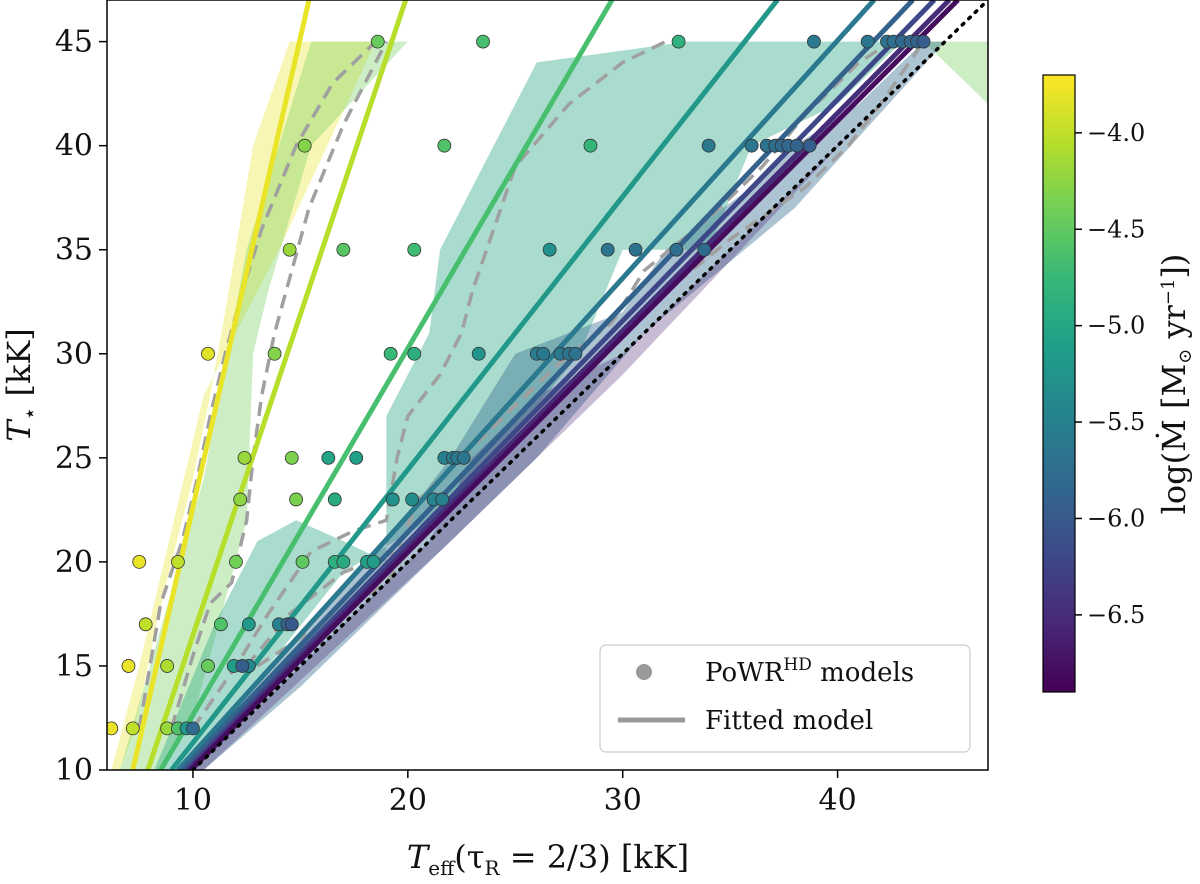 This screenshot has width=1200, height=884. I want to click on legend-label-models: PoWRHD models, so click(809, 671).